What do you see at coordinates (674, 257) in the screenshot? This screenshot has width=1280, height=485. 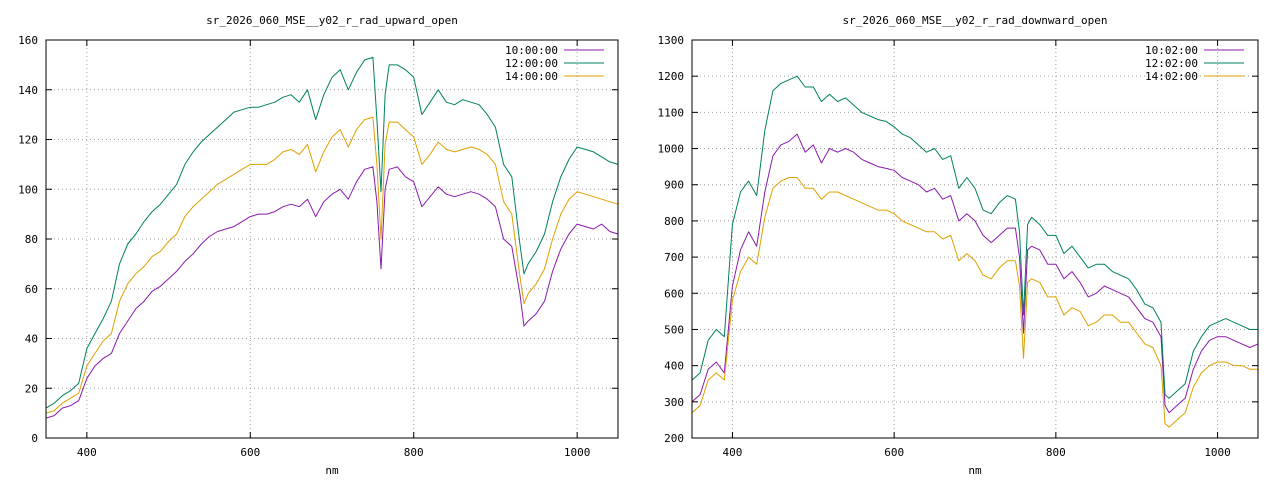 I see `y-tick-label: 700` at bounding box center [674, 257].